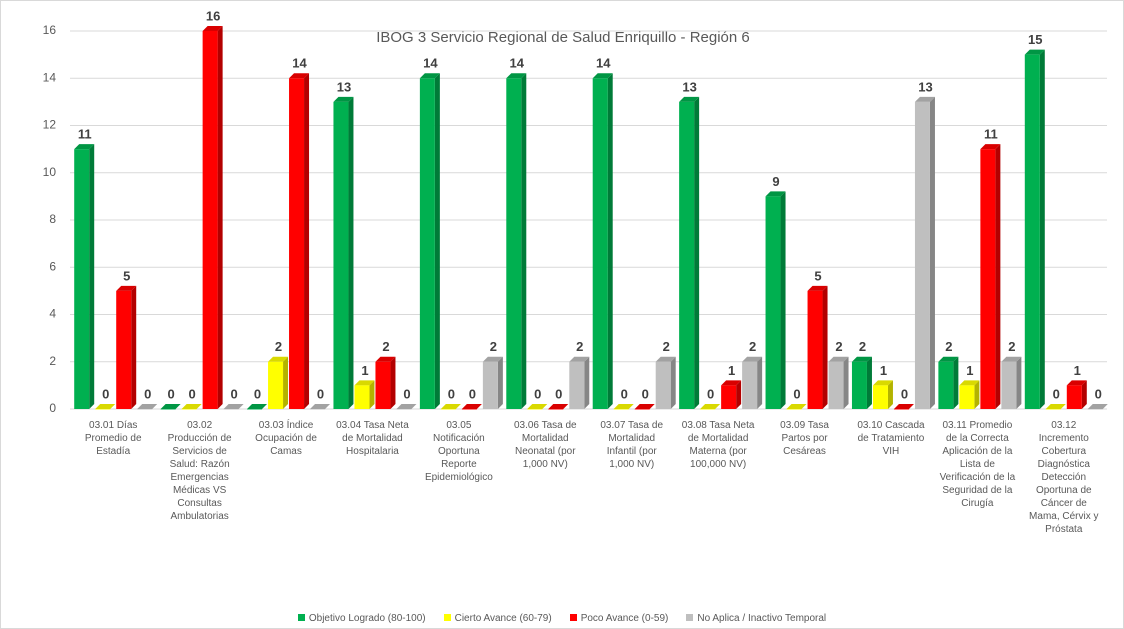 The width and height of the screenshot is (1124, 629). I want to click on value-label: 9, so click(775, 181).